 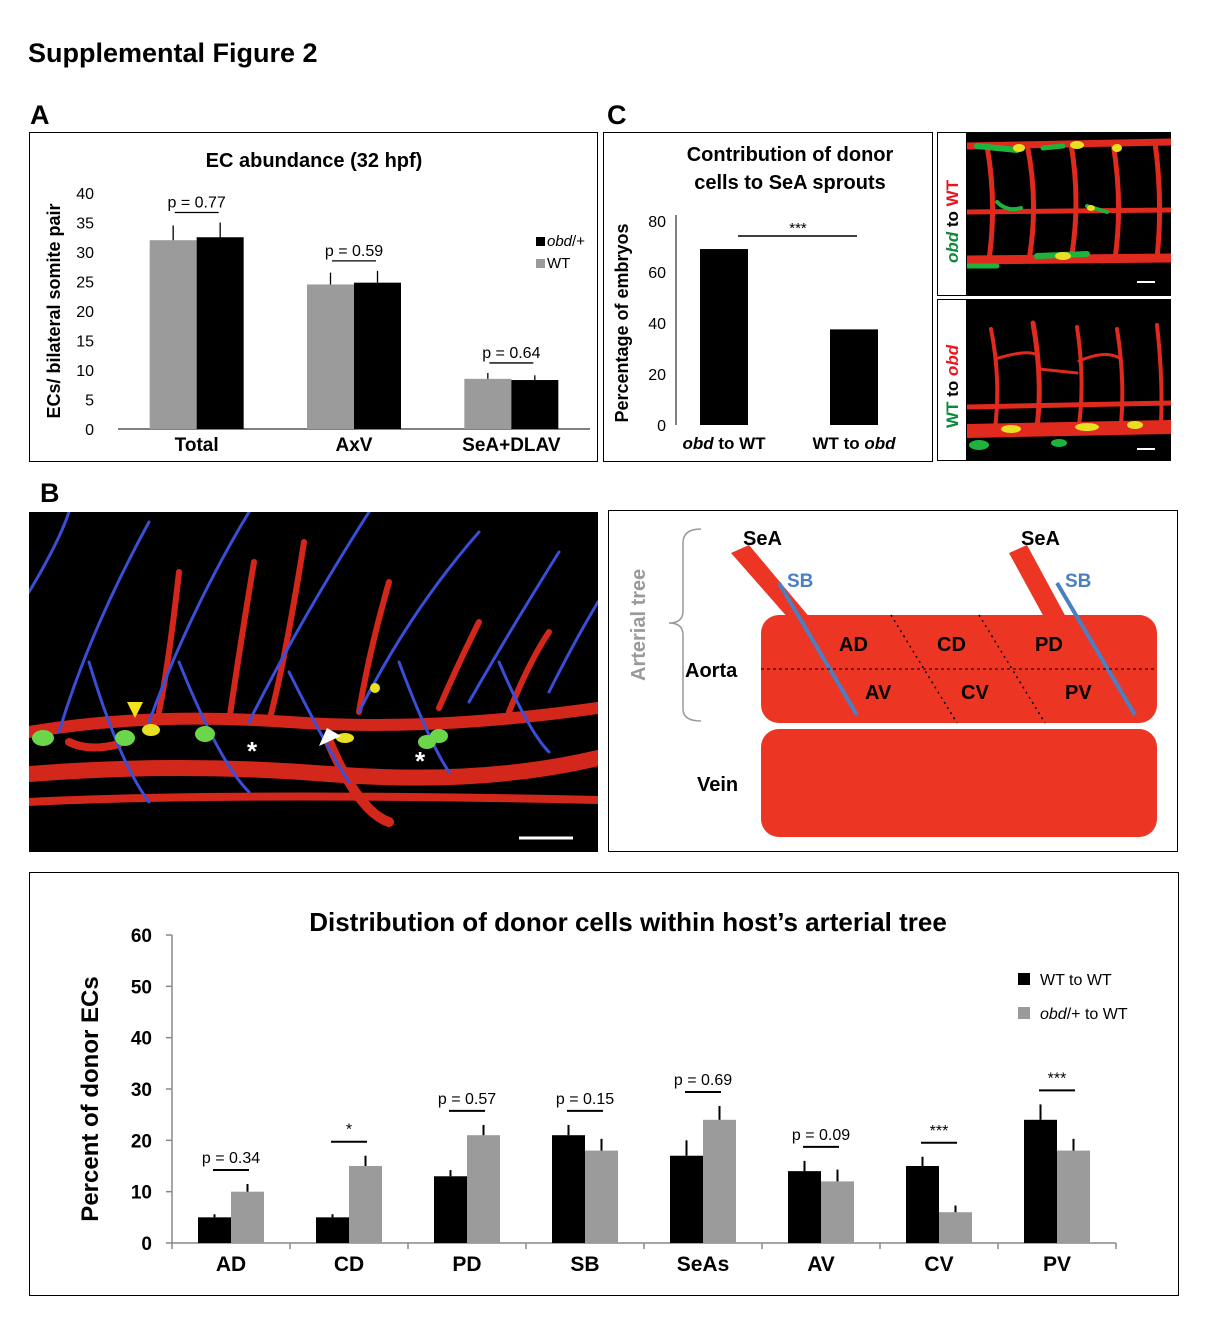 I want to click on region-cv: CV, so click(x=975, y=693).